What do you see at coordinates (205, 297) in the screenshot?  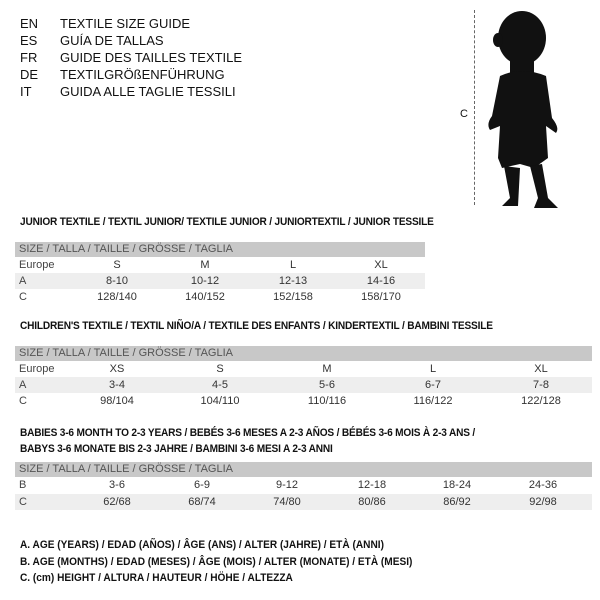 I see `table-cell: 140/152` at bounding box center [205, 297].